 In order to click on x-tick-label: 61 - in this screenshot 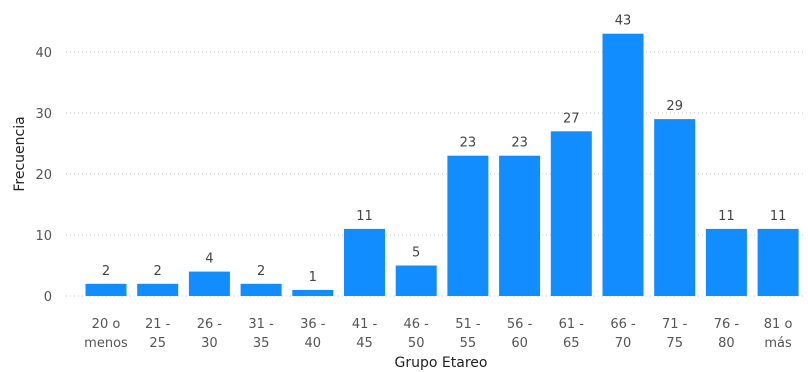, I will do `click(572, 324)`.